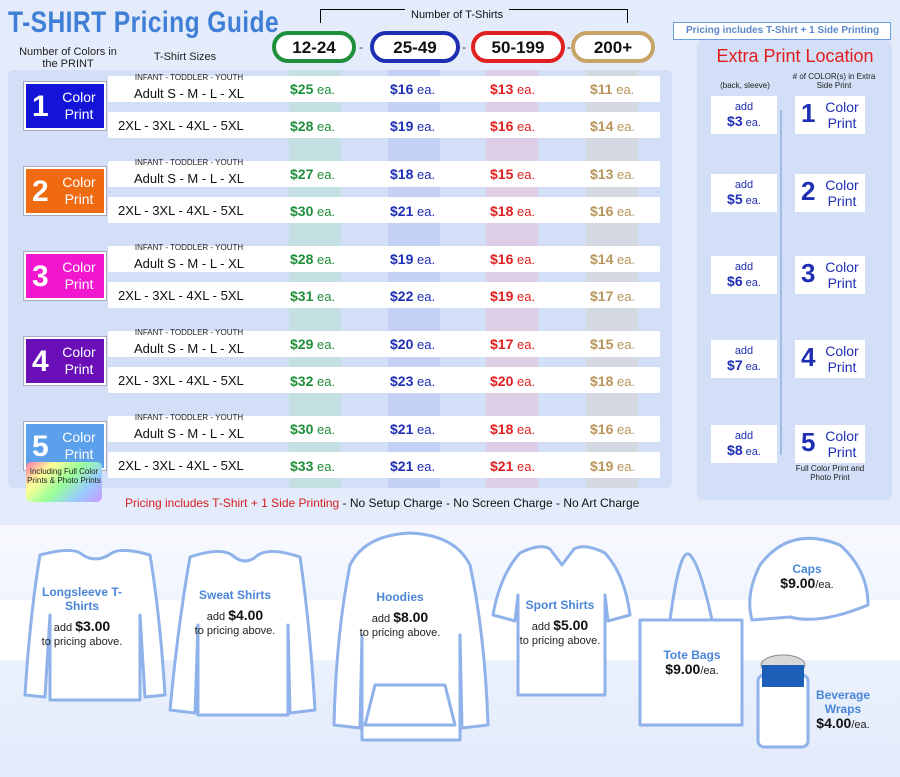 Image resolution: width=900 pixels, height=777 pixels. What do you see at coordinates (834, 81) in the screenshot?
I see `side-sub-right: # of COLOR(s) in Extra Side Print` at bounding box center [834, 81].